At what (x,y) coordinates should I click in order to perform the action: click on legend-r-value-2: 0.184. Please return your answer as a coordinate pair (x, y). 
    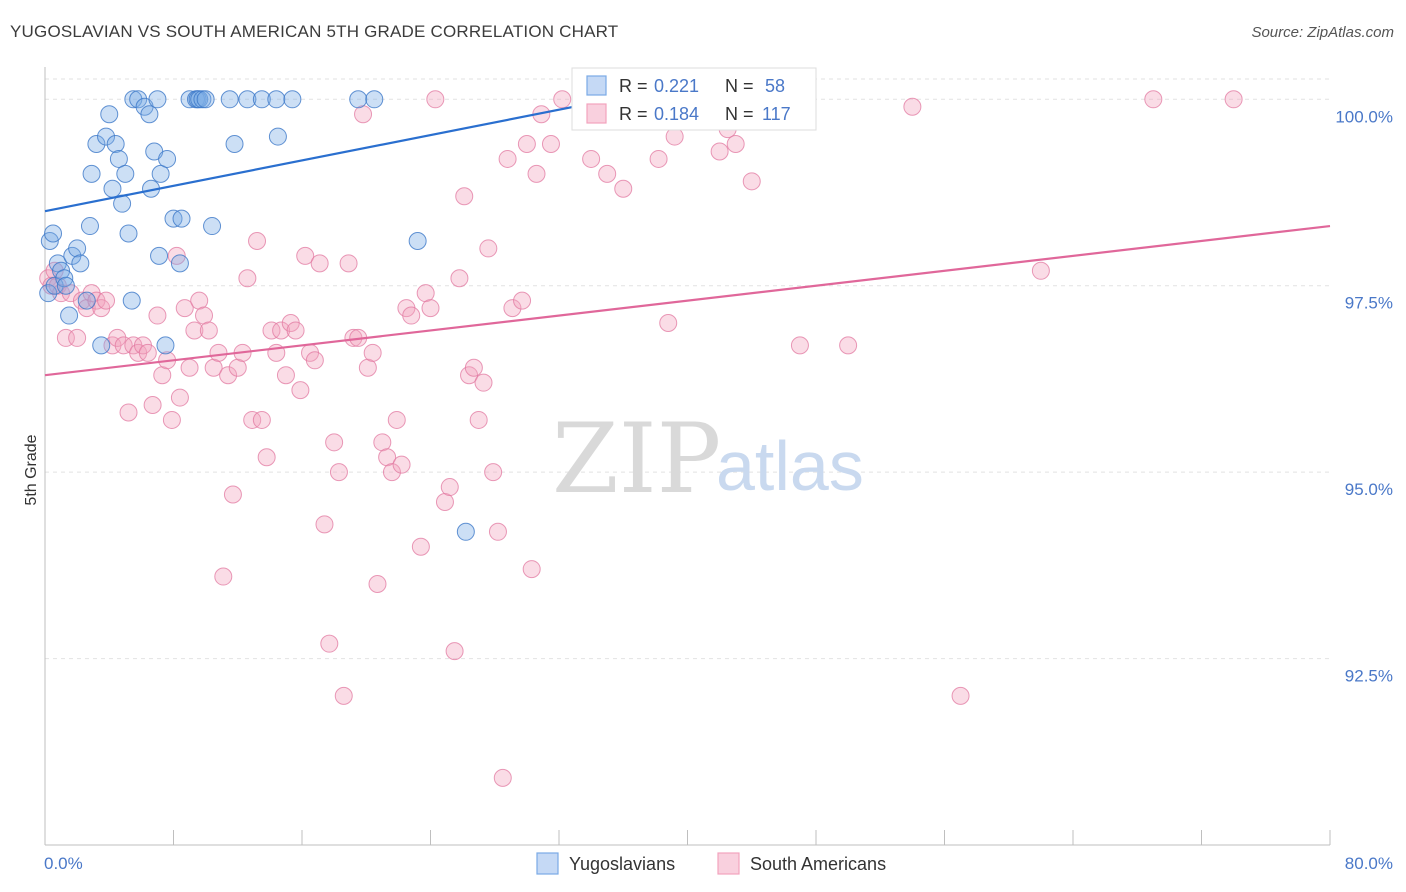
    Looking at the image, I should click on (676, 114).